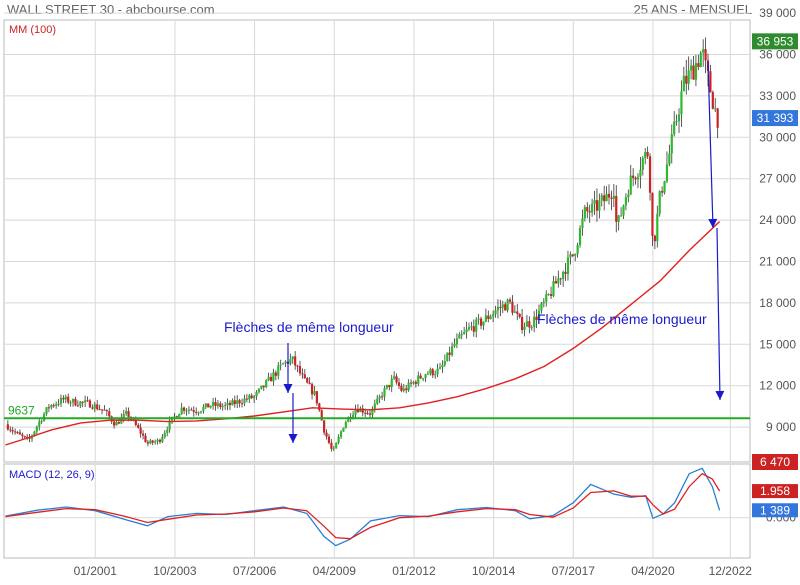  What do you see at coordinates (731, 571) in the screenshot?
I see `x-tick-label: 12/2022` at bounding box center [731, 571].